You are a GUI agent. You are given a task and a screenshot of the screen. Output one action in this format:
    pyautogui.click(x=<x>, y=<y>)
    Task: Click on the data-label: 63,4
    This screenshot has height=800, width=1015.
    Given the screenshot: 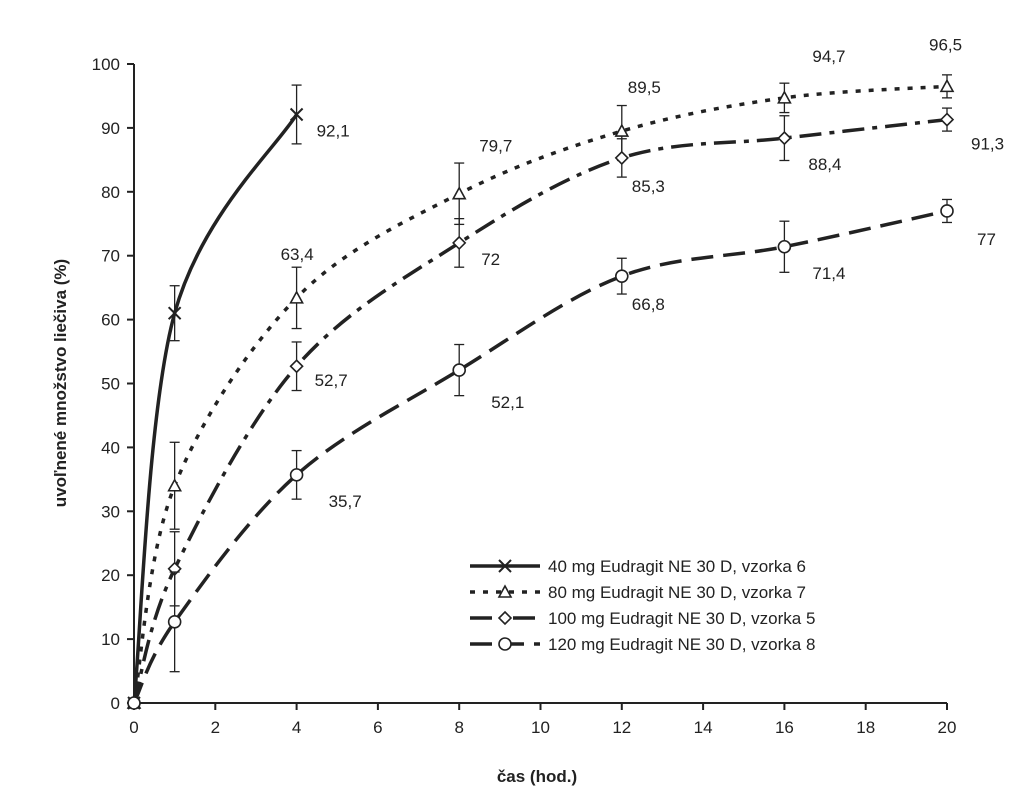 What is the action you would take?
    pyautogui.click(x=297, y=254)
    